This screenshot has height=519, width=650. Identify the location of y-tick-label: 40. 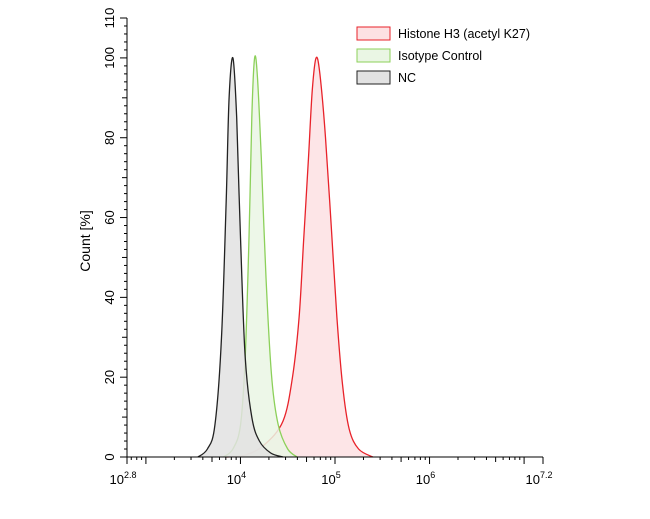
(109, 297).